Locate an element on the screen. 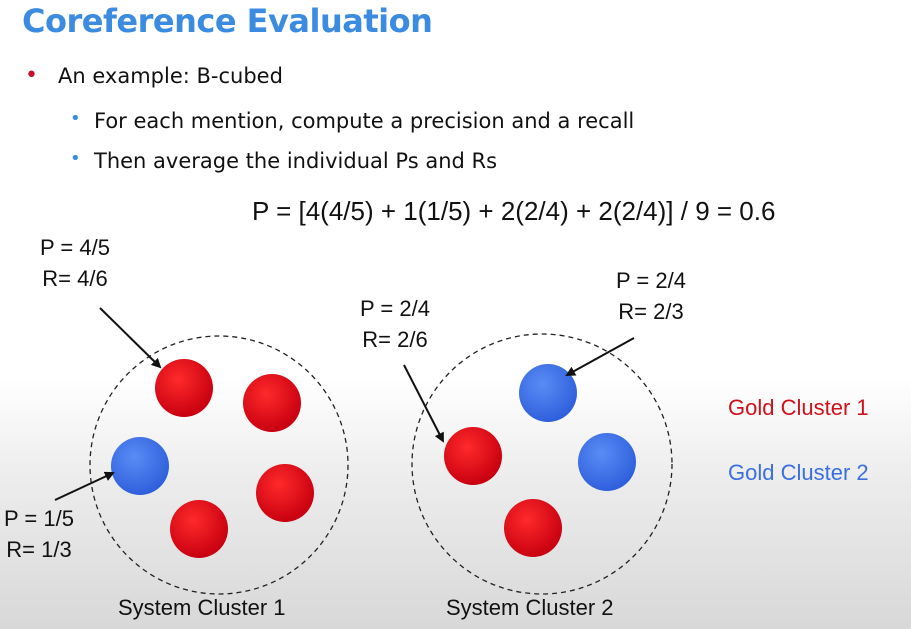  caption-system-cluster-2: System Cluster 2 is located at coordinates (530, 607).